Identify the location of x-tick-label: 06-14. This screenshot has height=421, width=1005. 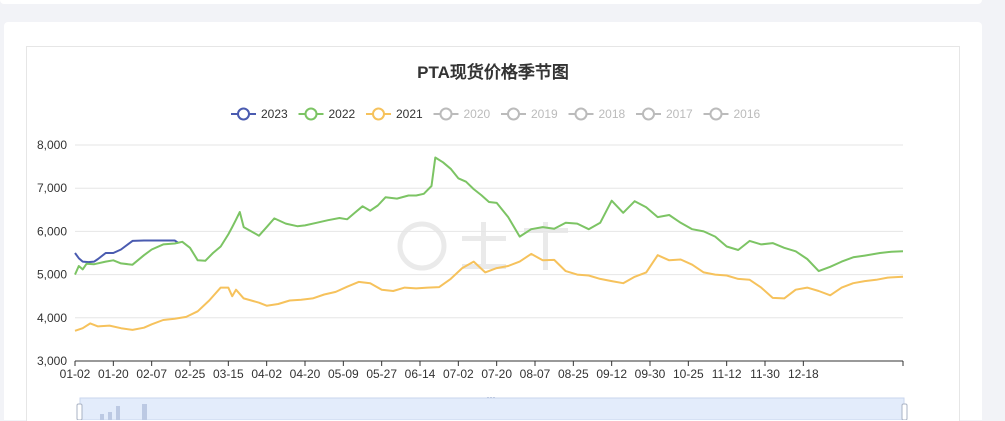
(420, 374).